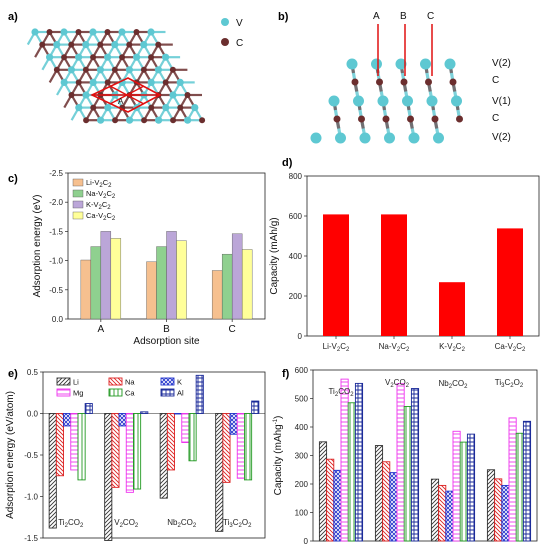 The width and height of the screenshot is (554, 553). Describe the element at coordinates (182, 523) in the screenshot. I see `category-label: Nb2CO2` at that location.